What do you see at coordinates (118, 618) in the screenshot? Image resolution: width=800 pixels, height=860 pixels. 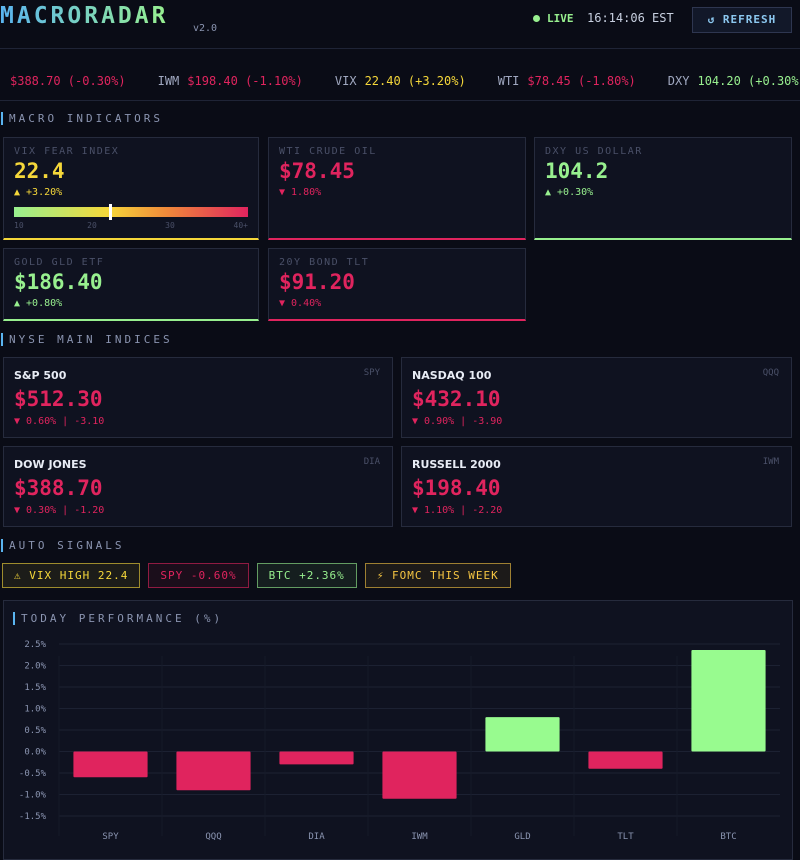 I see `chart-title: TODAY PERFORMANCE (%)` at bounding box center [118, 618].